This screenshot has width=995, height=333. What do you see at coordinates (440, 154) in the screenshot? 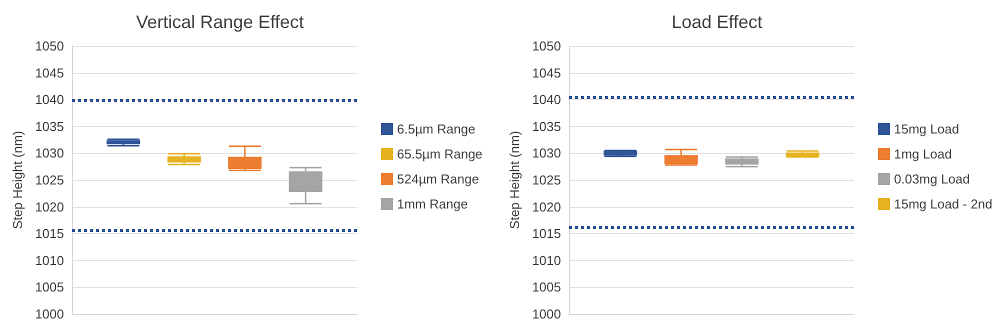
I see `legend-label: 65.5µm Range` at bounding box center [440, 154].